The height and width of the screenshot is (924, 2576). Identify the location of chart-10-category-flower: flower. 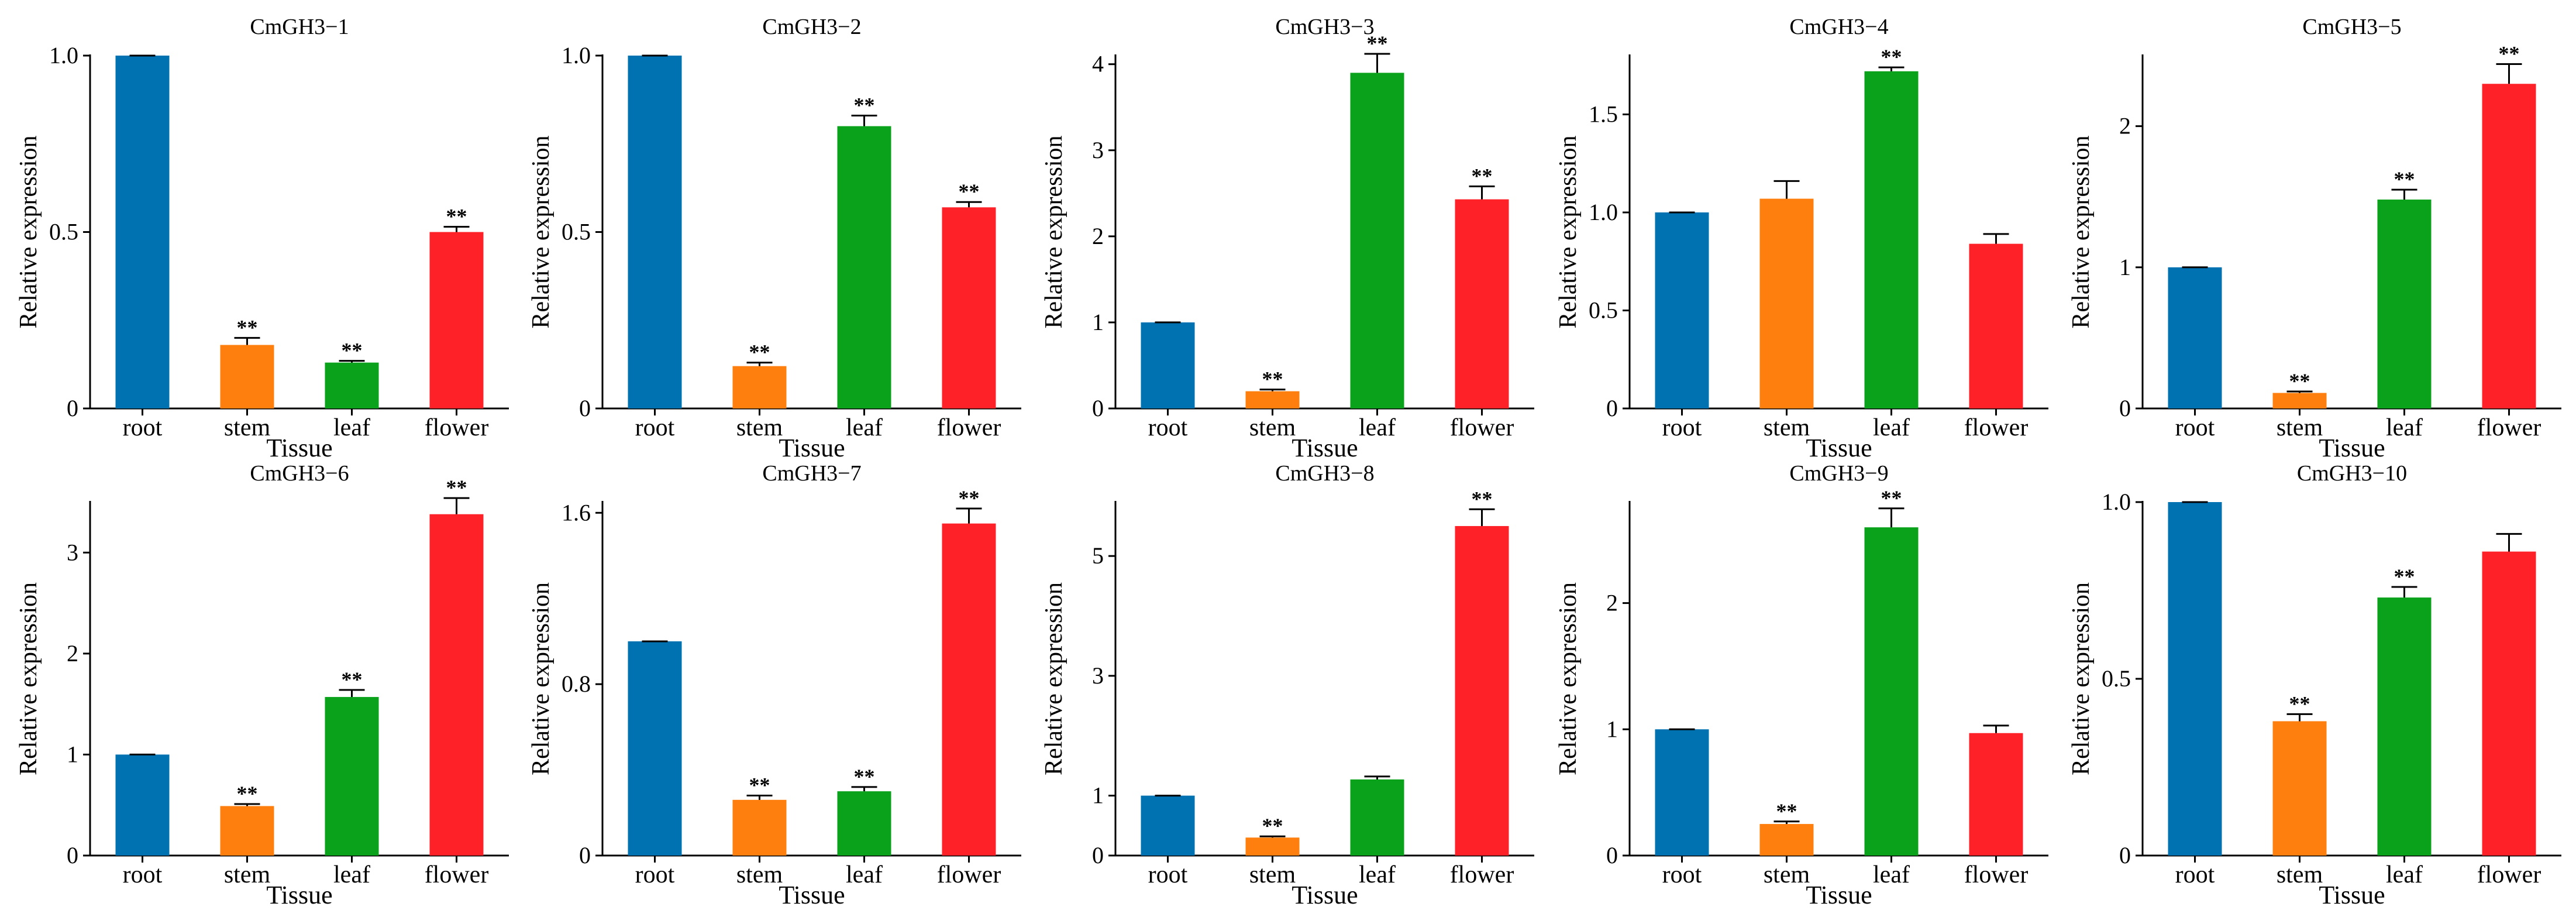
(2509, 874).